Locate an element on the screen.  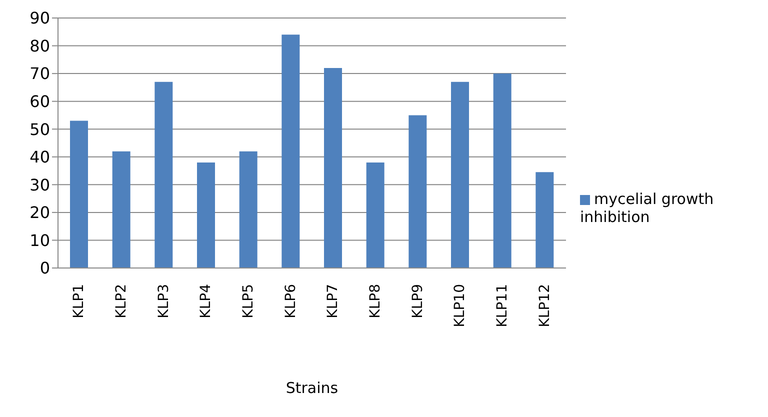
y-tick-label: 70 is located at coordinates (40, 74).